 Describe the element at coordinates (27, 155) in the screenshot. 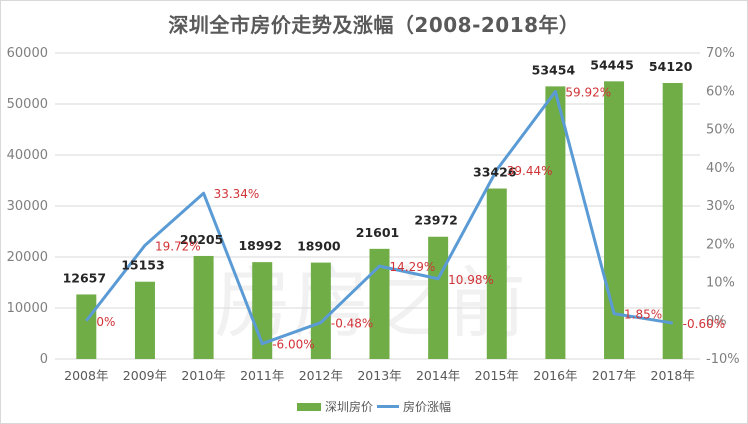

I see `y-left-tick: 40000` at that location.